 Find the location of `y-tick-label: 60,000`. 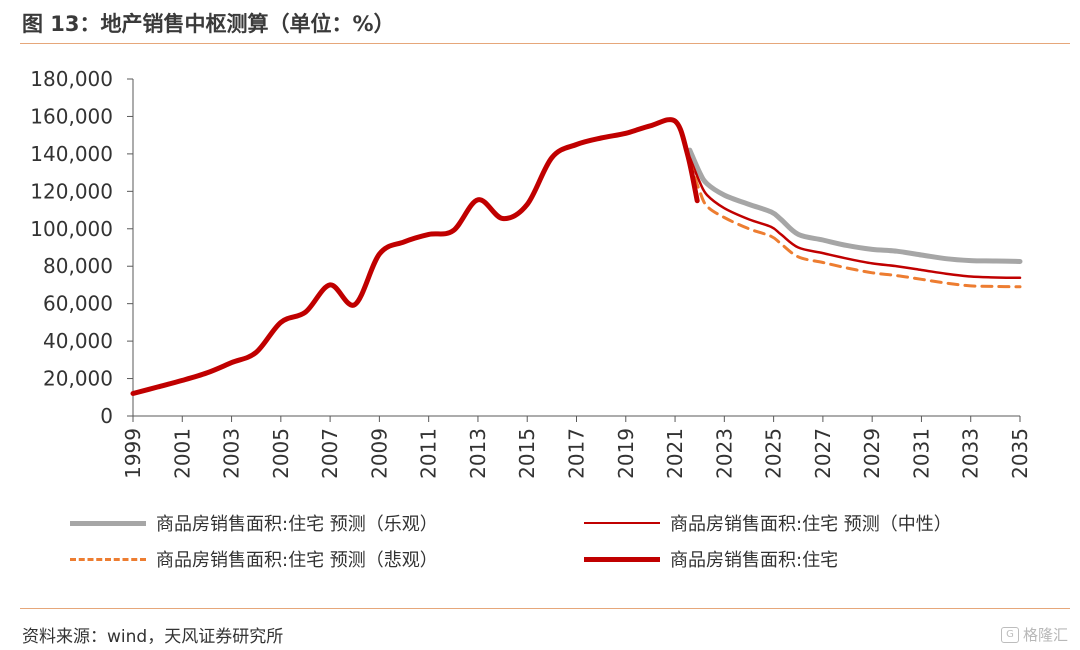

y-tick-label: 60,000 is located at coordinates (78, 304).